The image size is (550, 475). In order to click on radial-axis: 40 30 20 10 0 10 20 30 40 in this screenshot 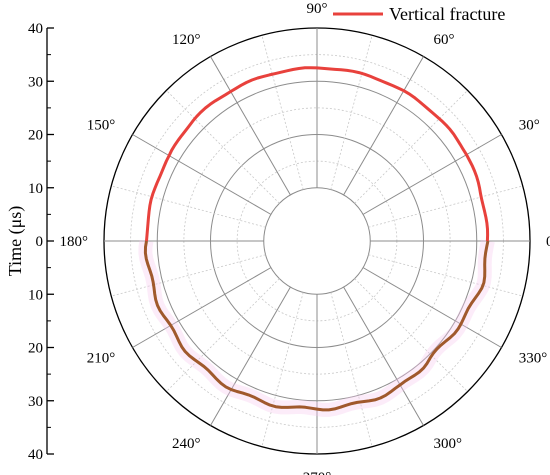, I will do `click(41, 242)`.